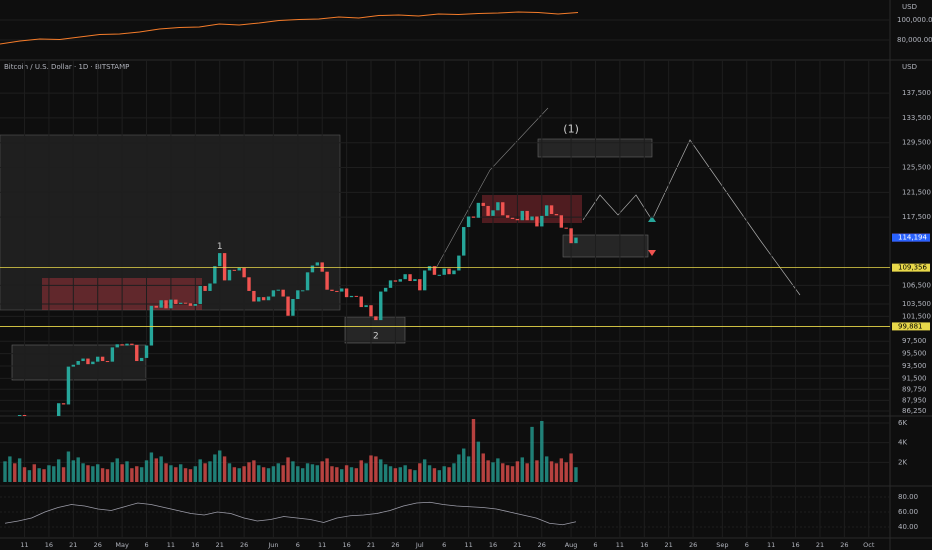 The width and height of the screenshot is (932, 550). What do you see at coordinates (914, 400) in the screenshot?
I see `y-tick-label: 87,950` at bounding box center [914, 400].